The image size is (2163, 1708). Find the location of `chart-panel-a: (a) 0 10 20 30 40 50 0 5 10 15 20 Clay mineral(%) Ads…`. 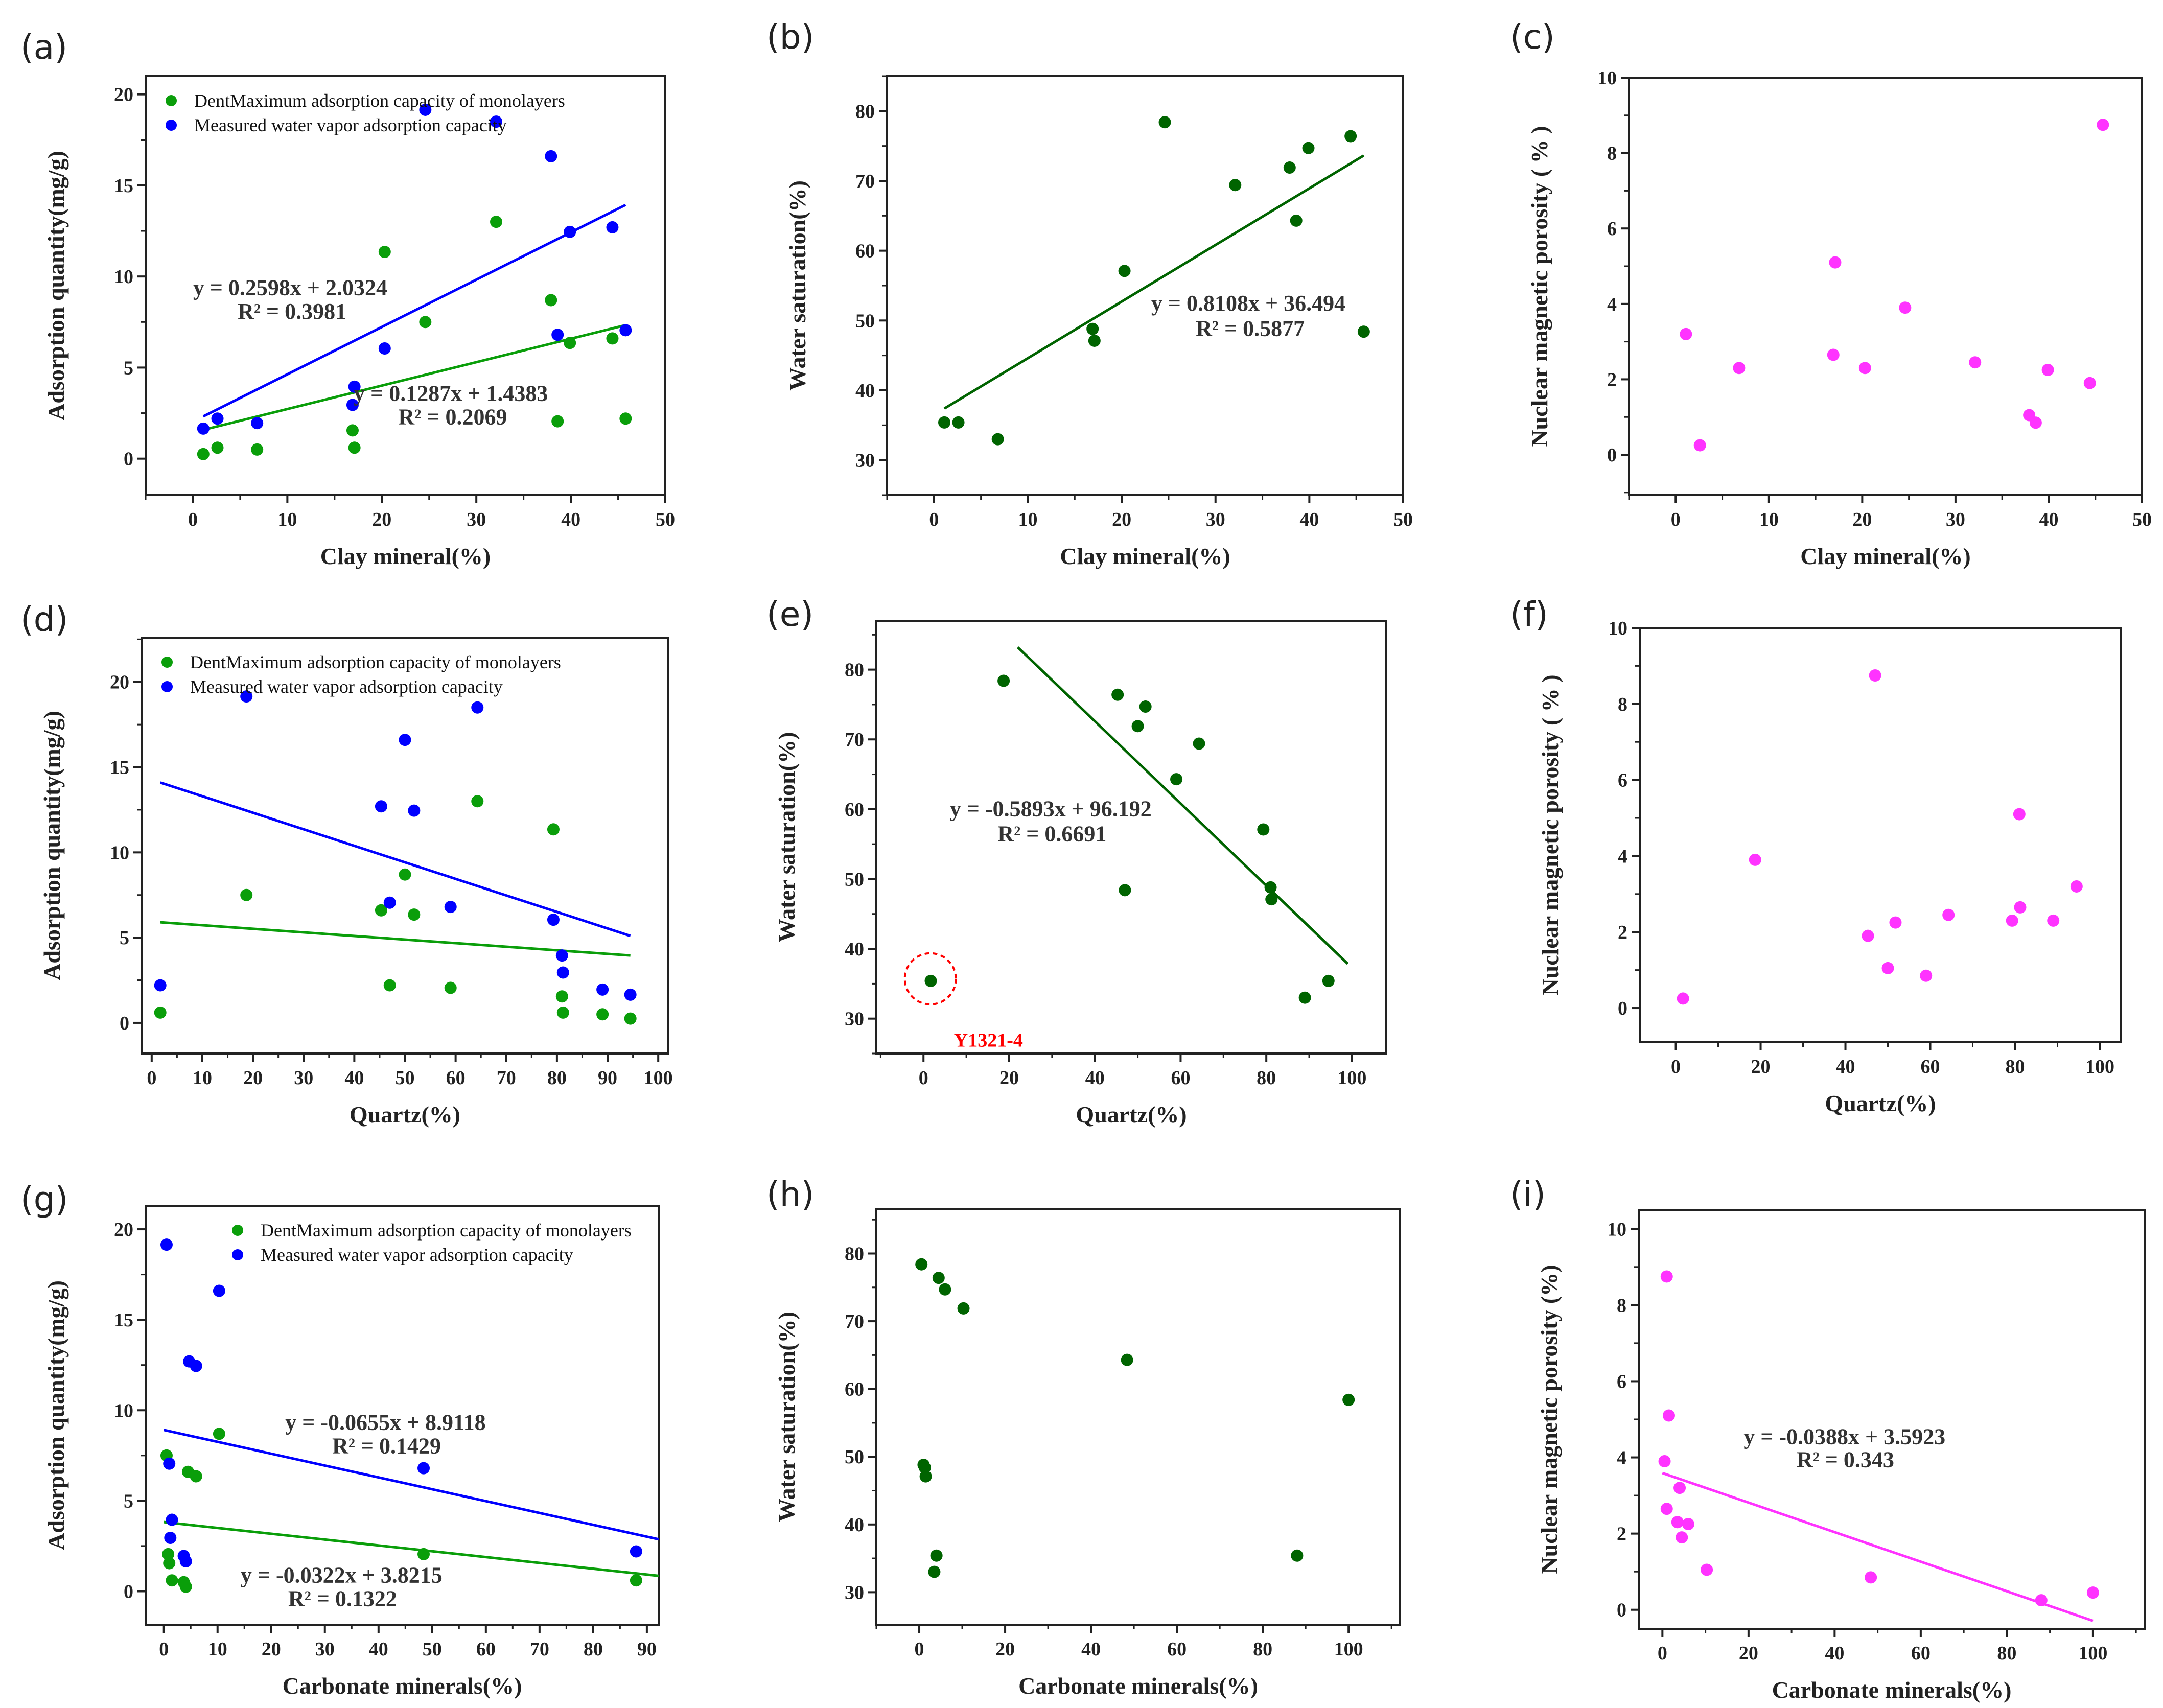

chart-panel-a: (a) 0 10 20 30 40 50 0 5 10 15 20 Clay mineral(%) Ads… is located at coordinates (347, 298).